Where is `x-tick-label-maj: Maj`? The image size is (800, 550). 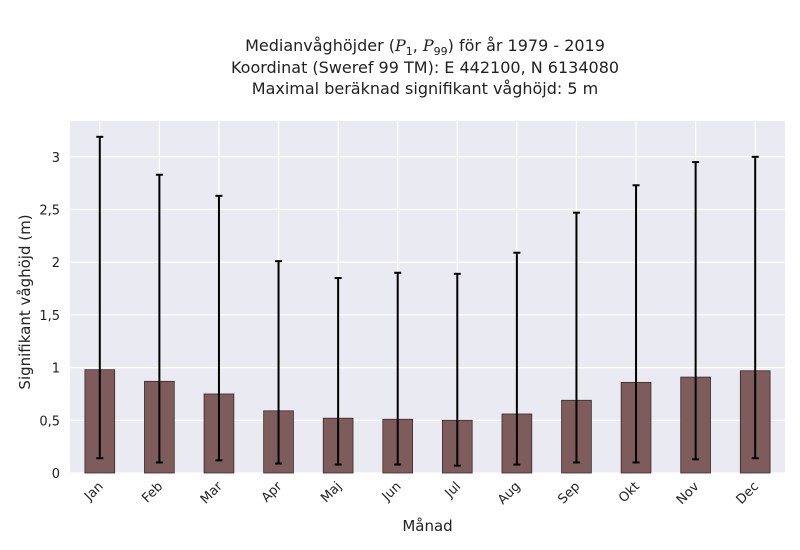
x-tick-label-maj: Maj is located at coordinates (331, 492).